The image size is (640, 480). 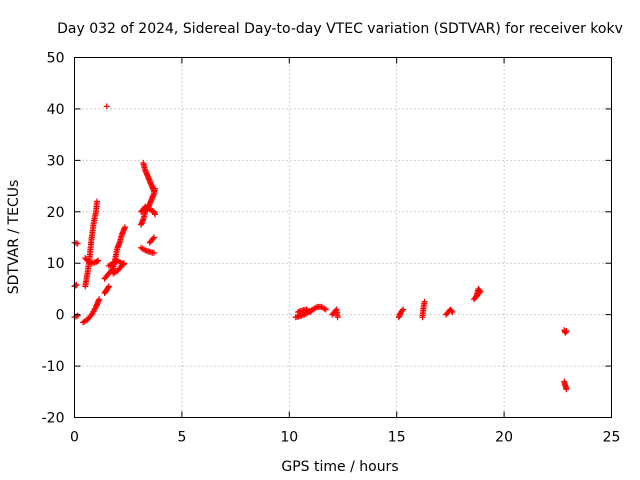 I want to click on x-tick-label: 25, so click(x=612, y=438).